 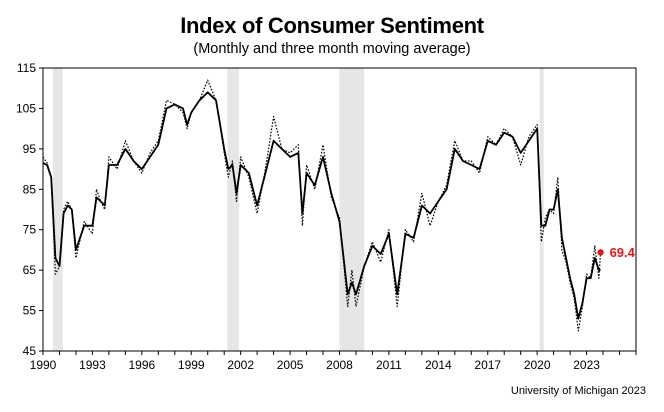 What do you see at coordinates (537, 365) in the screenshot?
I see `x-tick-label: 2020` at bounding box center [537, 365].